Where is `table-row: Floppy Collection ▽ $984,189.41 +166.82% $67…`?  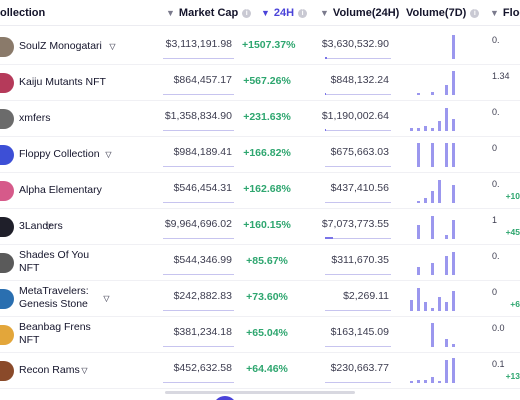
table-row: Floppy Collection ▽ $984,189.41 +166.82% $67… is located at coordinates (260, 155).